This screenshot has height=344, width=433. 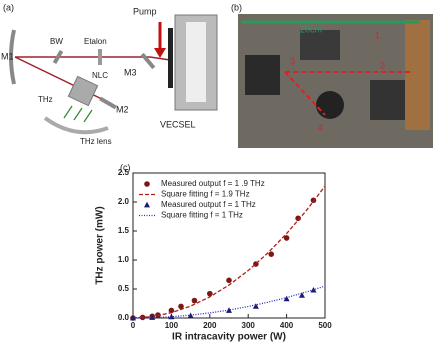 What do you see at coordinates (124, 259) in the screenshot?
I see `y-tick-label: 1.0` at bounding box center [124, 259].